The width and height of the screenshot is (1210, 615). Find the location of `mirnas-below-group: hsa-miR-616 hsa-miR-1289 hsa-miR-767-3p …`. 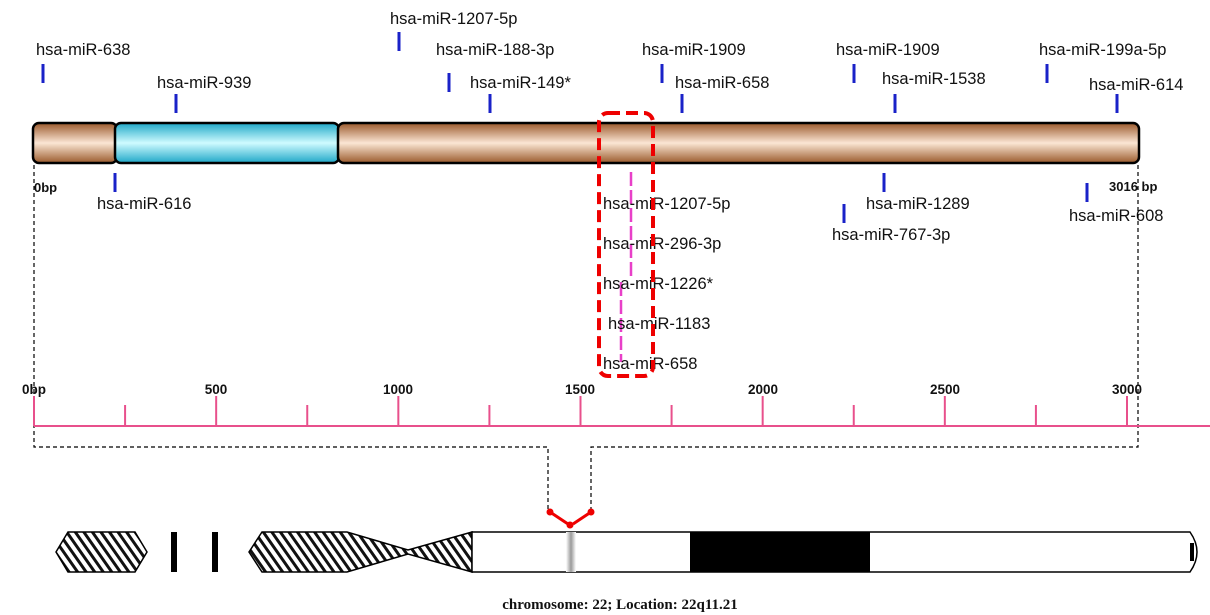

mirnas-below-group: hsa-miR-616 hsa-miR-1289 hsa-miR-767-3p … is located at coordinates (630, 208).